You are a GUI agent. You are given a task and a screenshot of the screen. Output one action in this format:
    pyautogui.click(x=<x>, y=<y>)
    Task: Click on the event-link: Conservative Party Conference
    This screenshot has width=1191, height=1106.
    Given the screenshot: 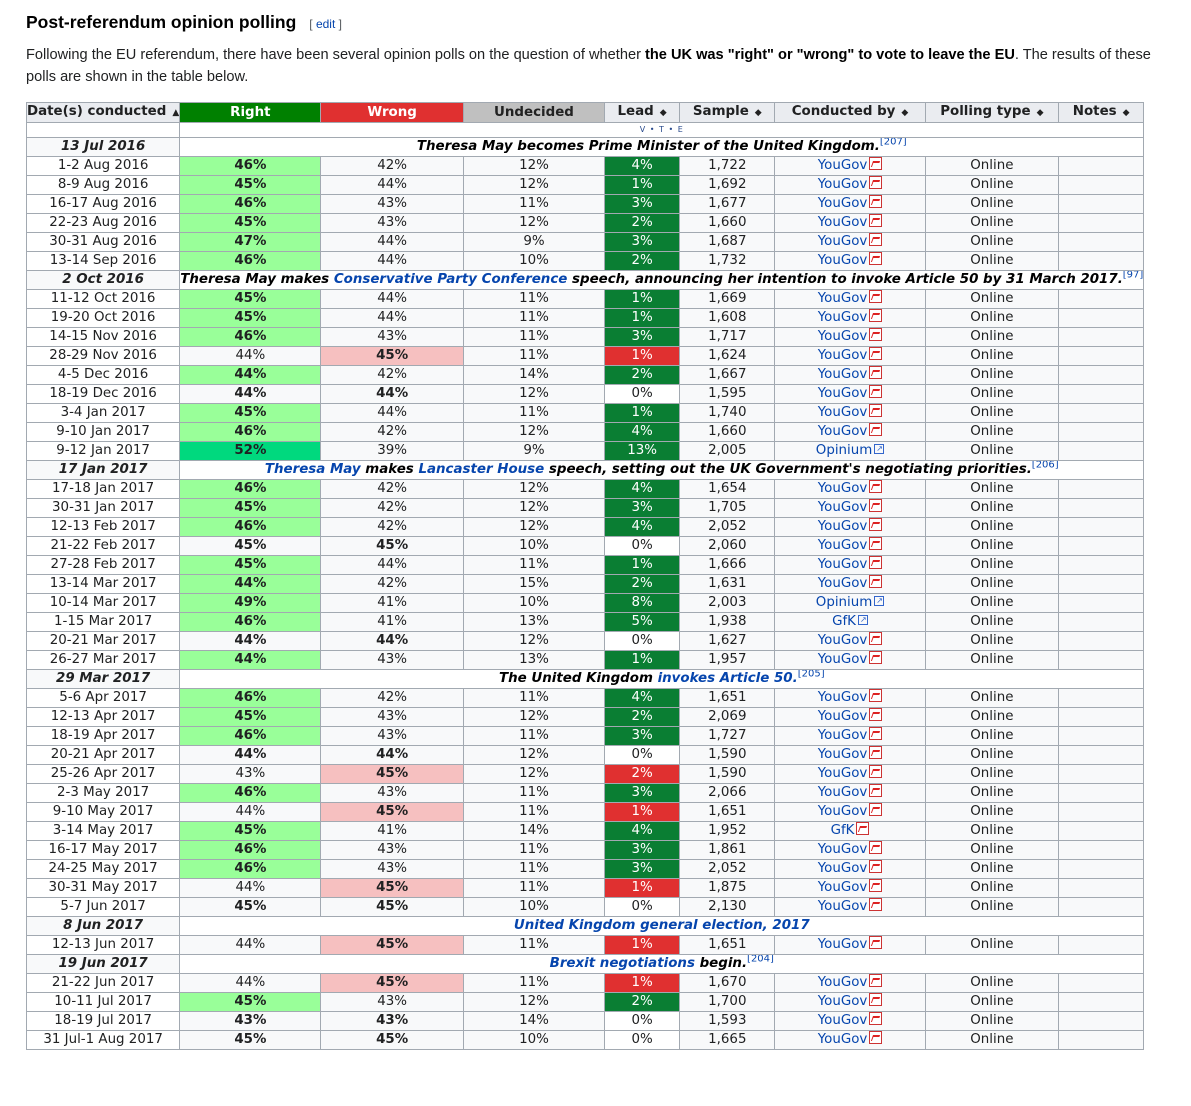 What is the action you would take?
    pyautogui.click(x=450, y=279)
    